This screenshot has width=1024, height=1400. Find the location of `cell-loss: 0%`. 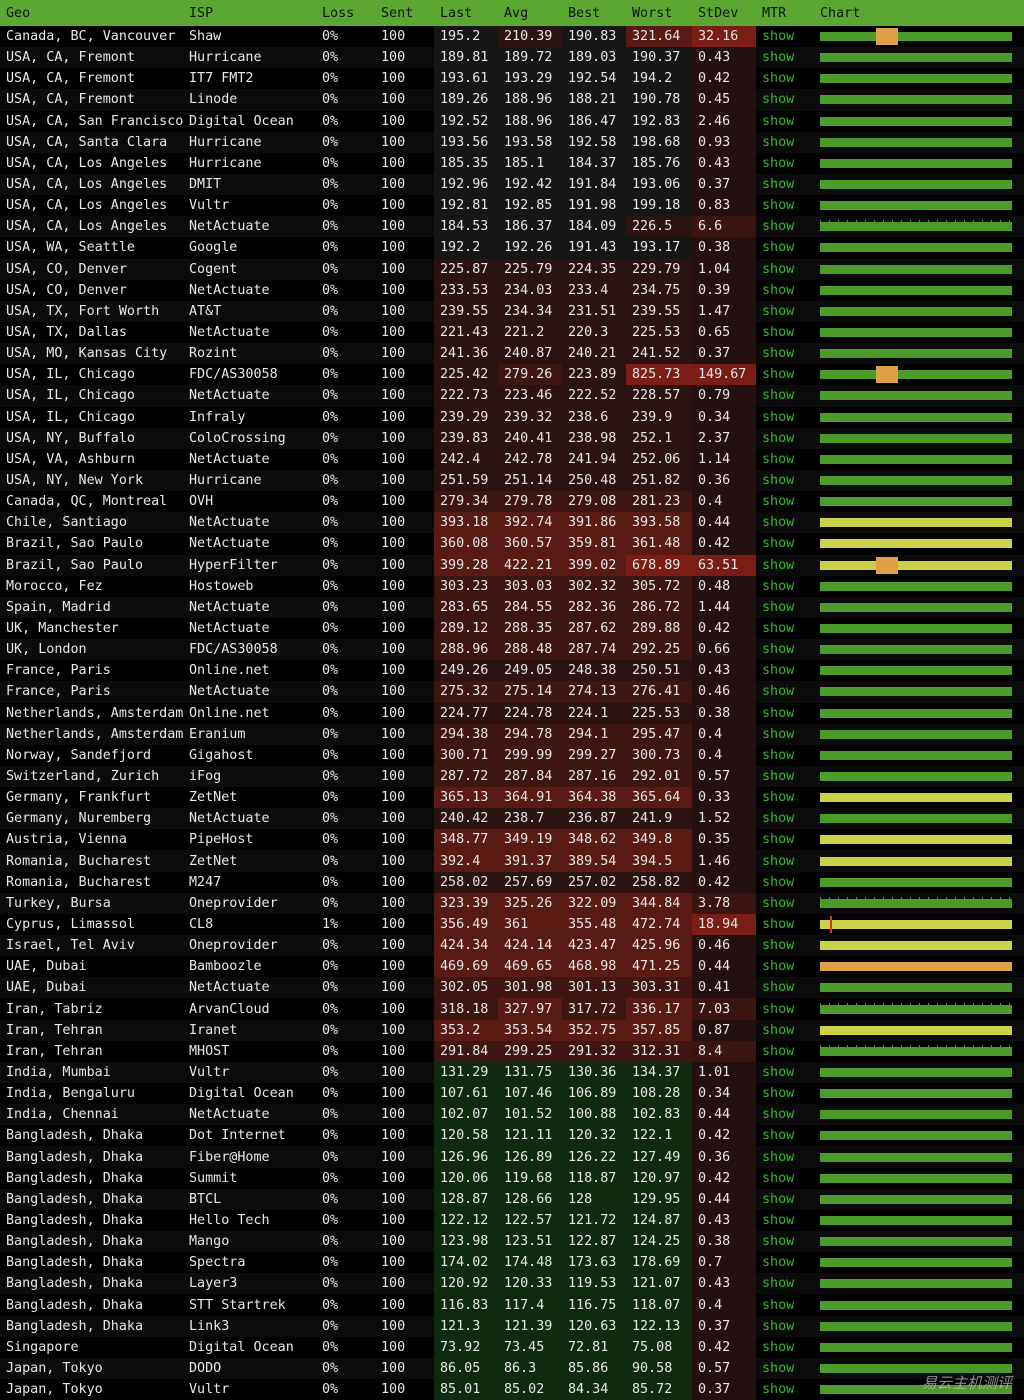

cell-loss: 0% is located at coordinates (345, 734).